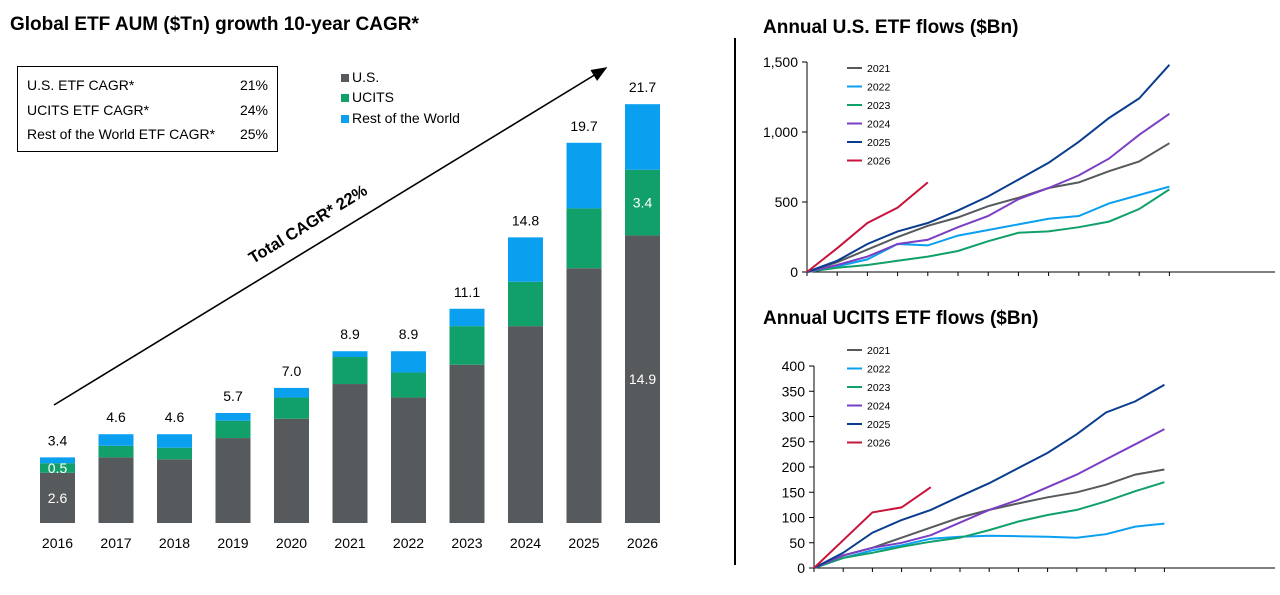 The width and height of the screenshot is (1280, 595). What do you see at coordinates (88, 110) in the screenshot?
I see `cagr-label: UCITS ETF CAGR*` at bounding box center [88, 110].